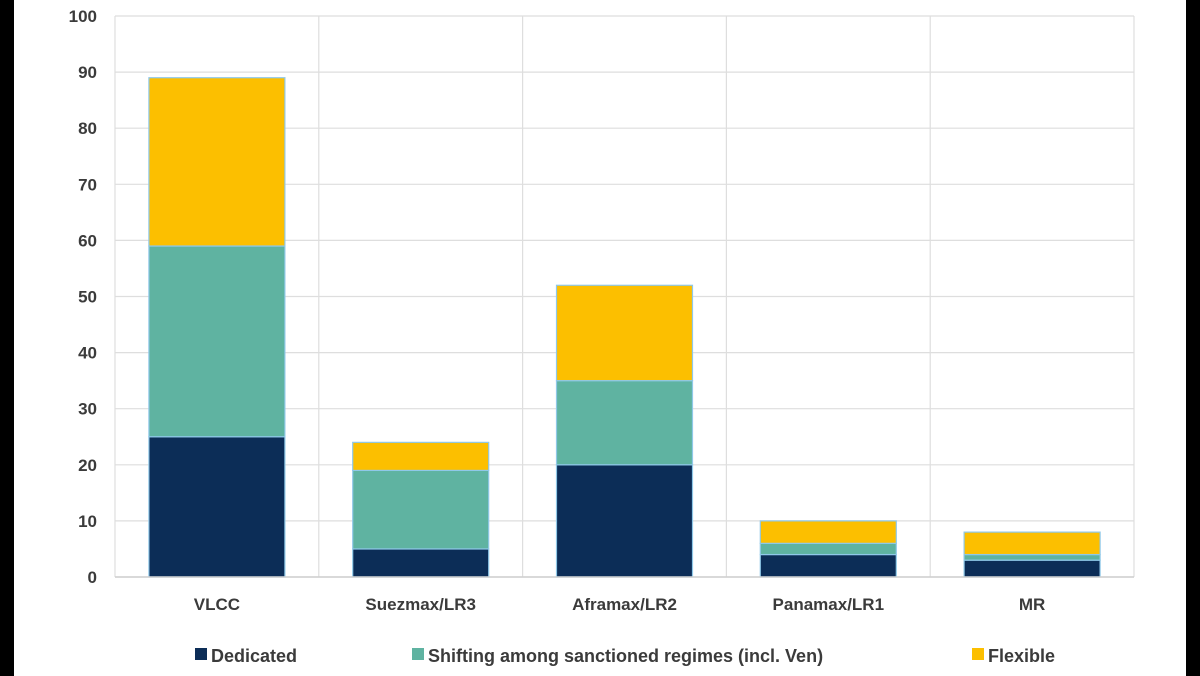 Image resolution: width=1200 pixels, height=676 pixels. I want to click on x-category-label: VLCC, so click(217, 604).